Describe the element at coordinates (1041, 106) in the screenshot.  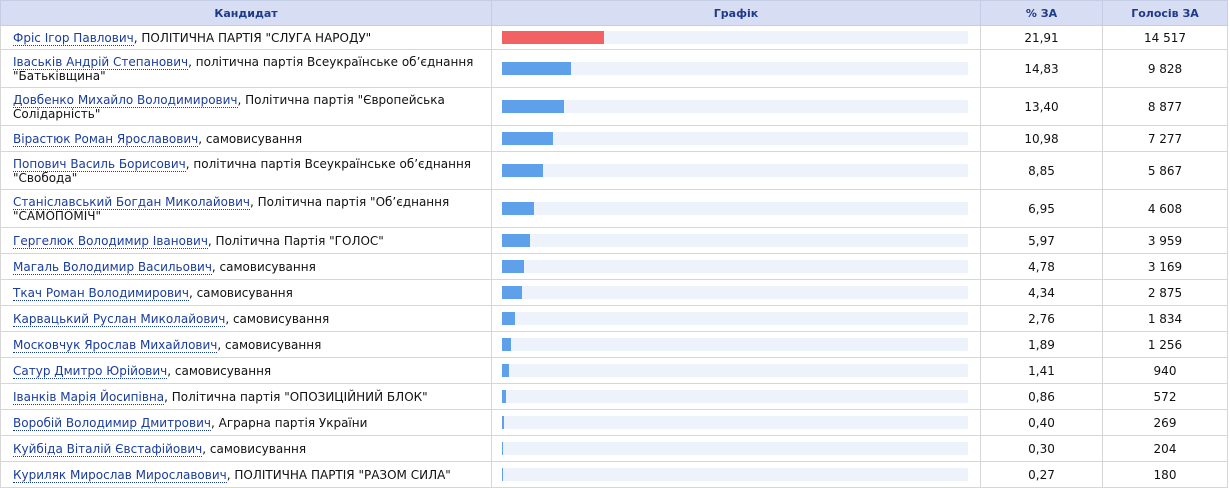
I see `percent-cell: 13,40` at that location.